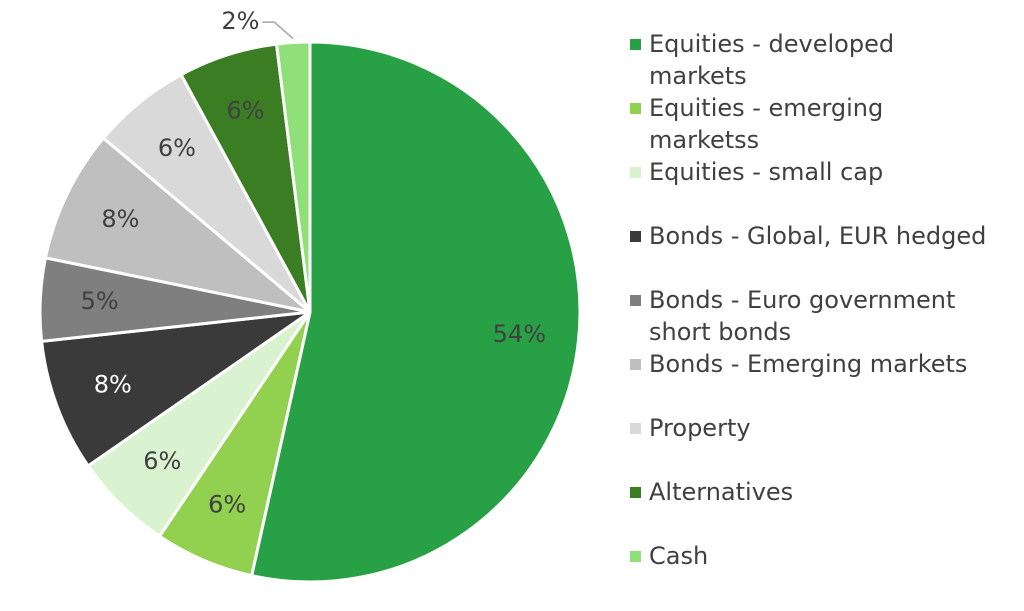  I want to click on data-label: 2%, so click(240, 21).